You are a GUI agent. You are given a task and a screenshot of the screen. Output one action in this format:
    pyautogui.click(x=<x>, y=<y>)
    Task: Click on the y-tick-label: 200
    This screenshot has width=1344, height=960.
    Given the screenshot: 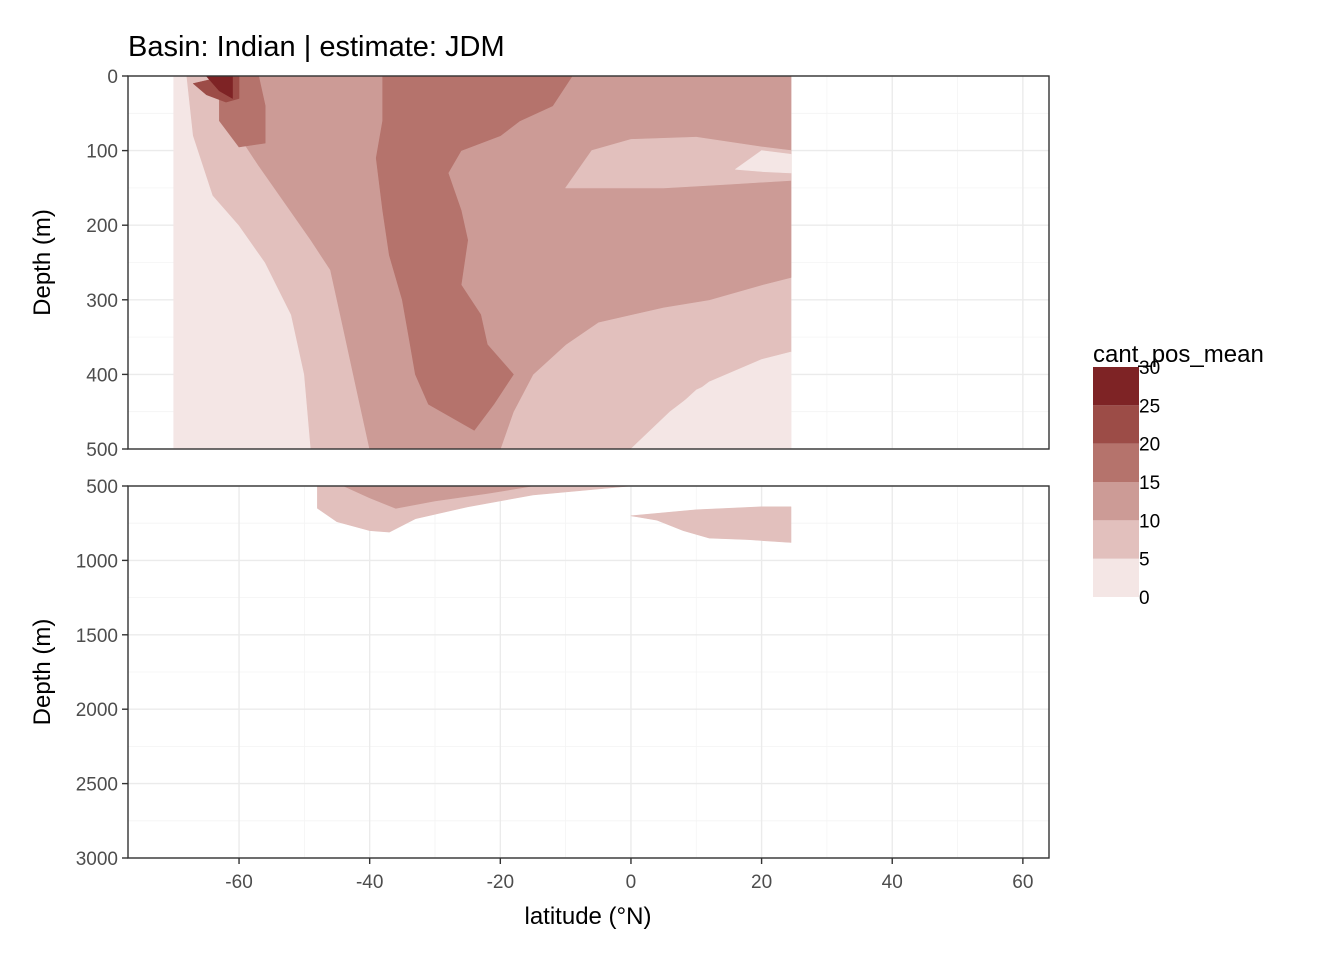 What is the action you would take?
    pyautogui.click(x=102, y=226)
    